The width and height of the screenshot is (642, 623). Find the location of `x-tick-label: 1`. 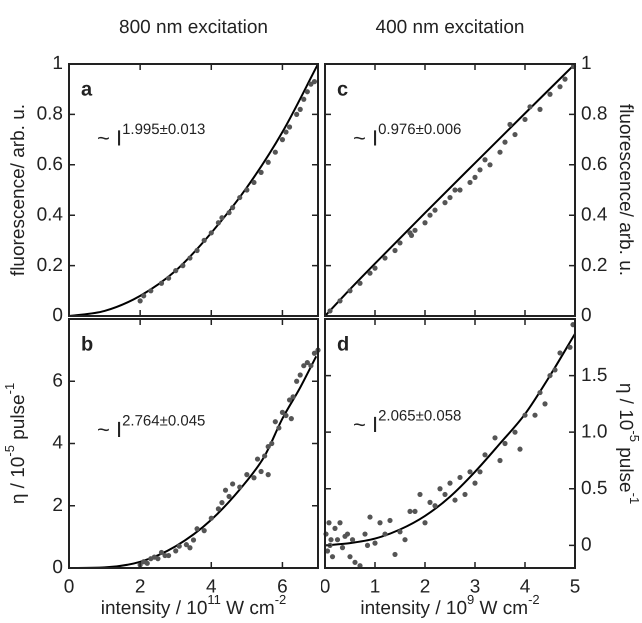

x-tick-label: 1 is located at coordinates (375, 587).